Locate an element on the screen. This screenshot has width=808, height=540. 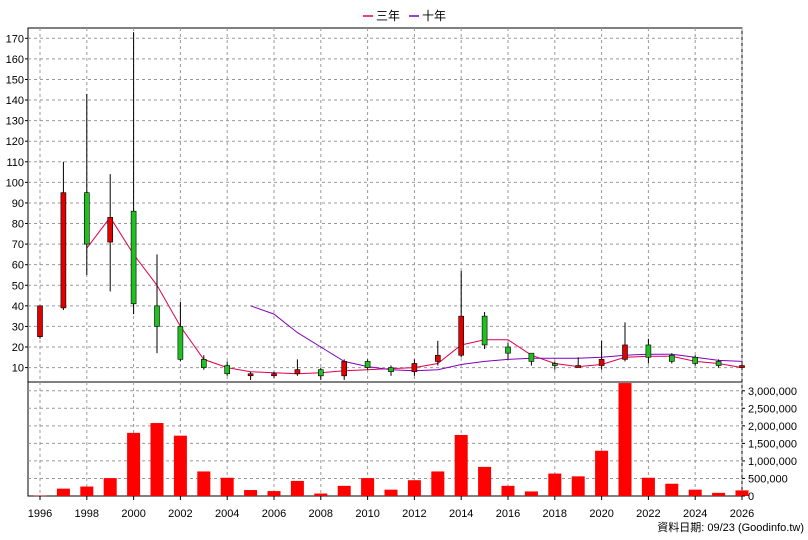
price-tick-label: 120 is located at coordinates (15, 142).